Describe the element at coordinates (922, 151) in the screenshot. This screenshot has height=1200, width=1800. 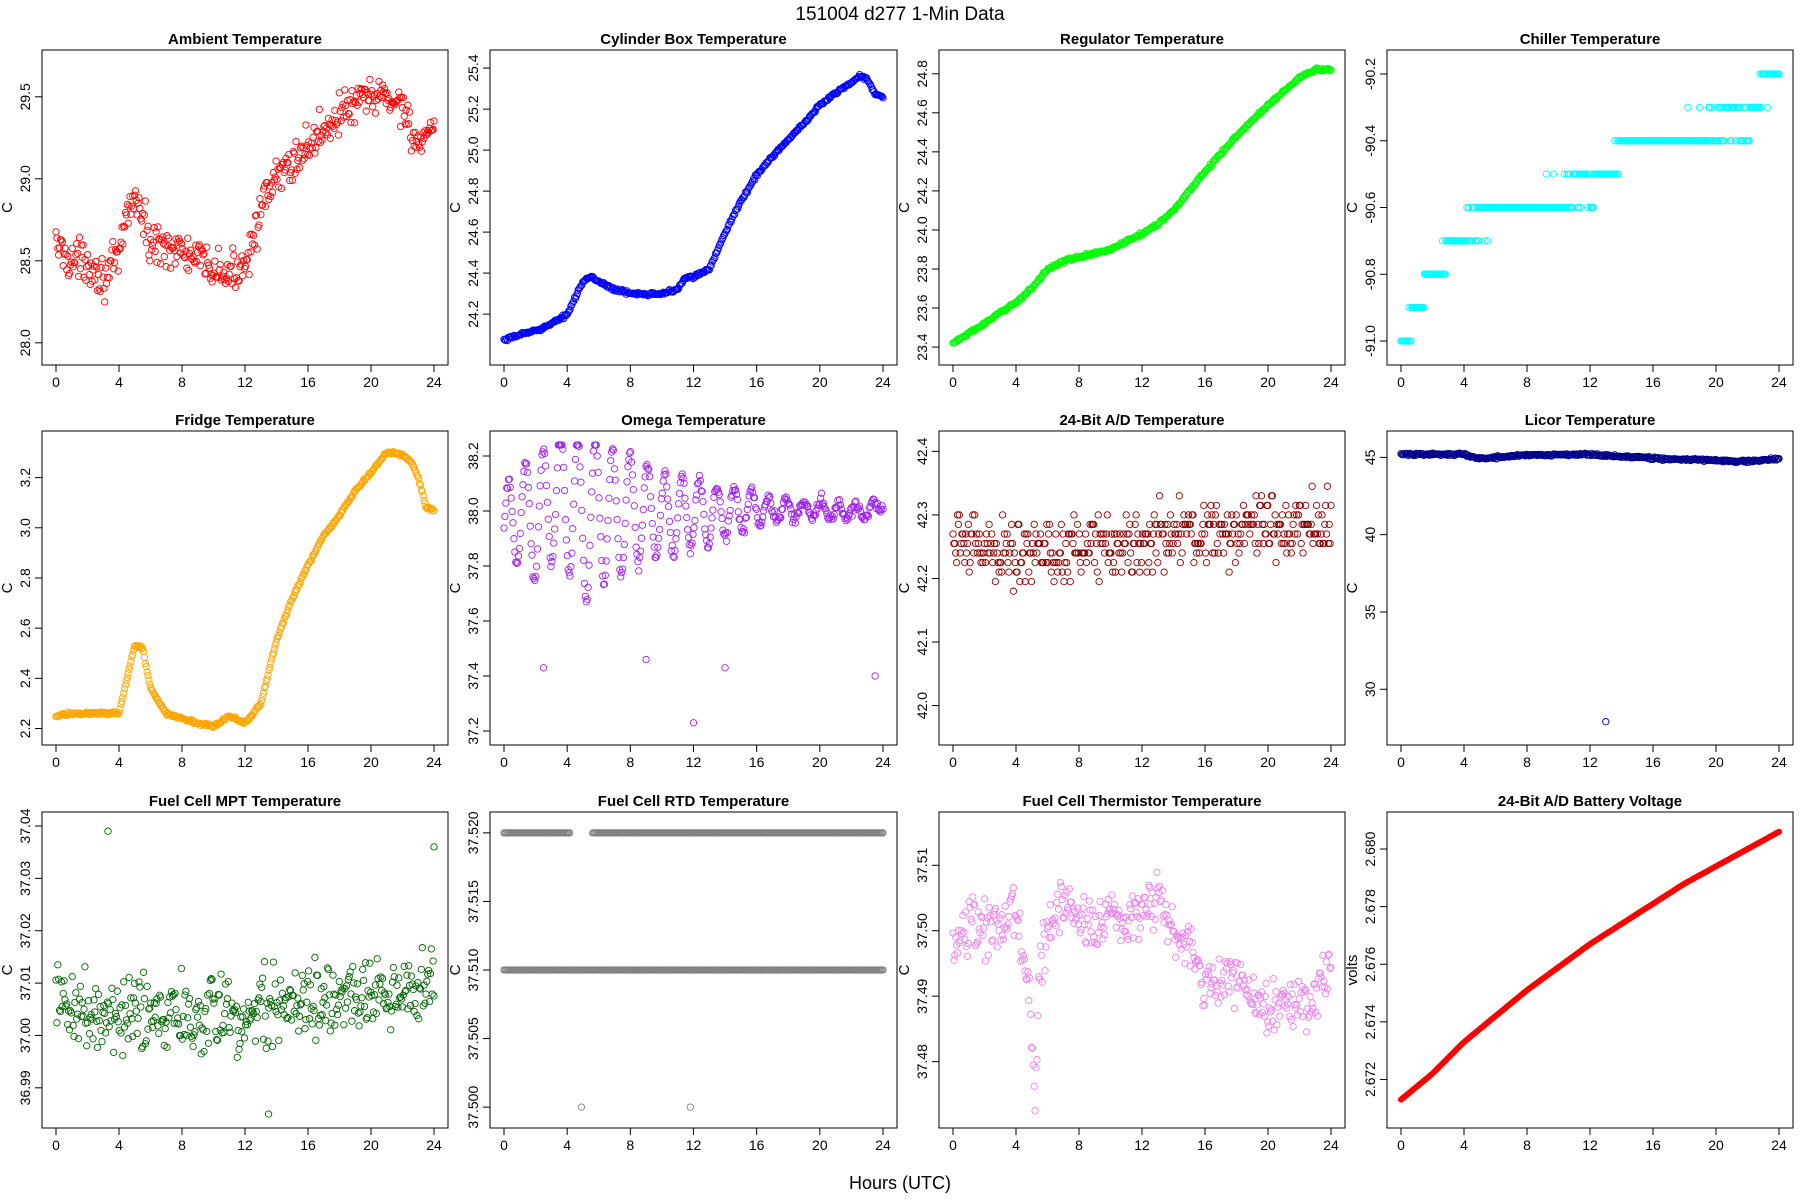
I see `y-tick-label: 24.4` at that location.